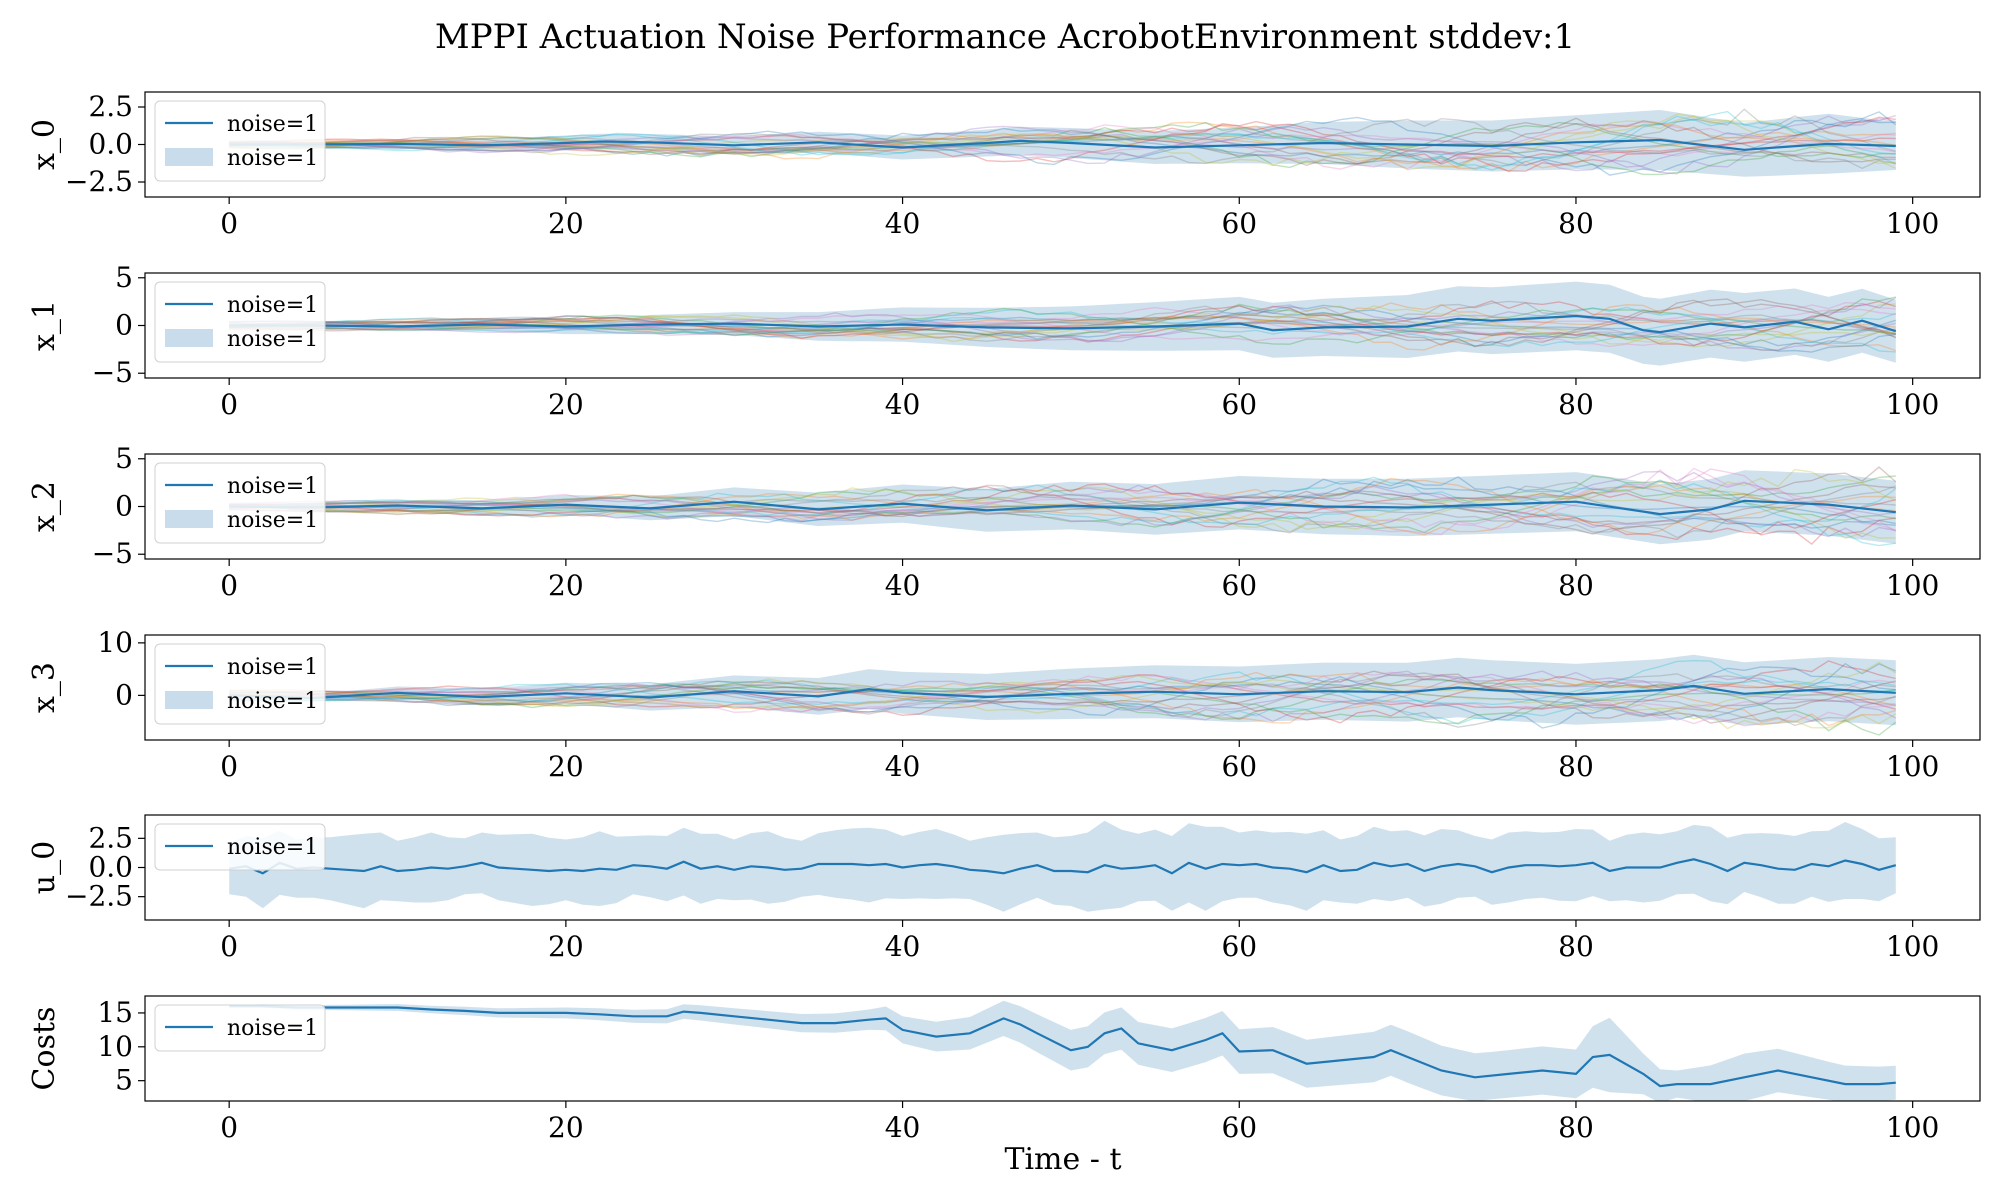  What do you see at coordinates (112, 553) in the screenshot?
I see `y-tick-label: −5` at bounding box center [112, 553].